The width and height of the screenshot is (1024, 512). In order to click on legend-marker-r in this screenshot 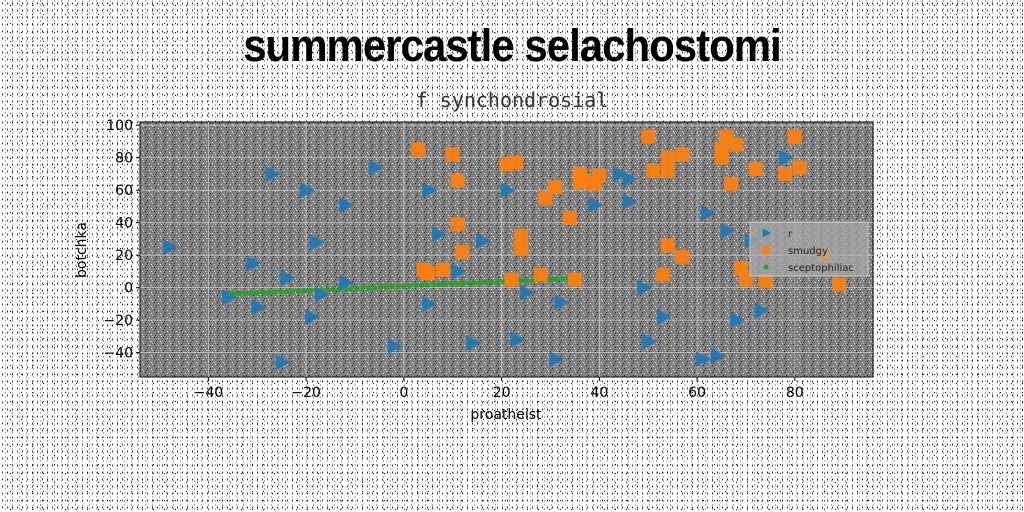, I will do `click(766, 233)`.